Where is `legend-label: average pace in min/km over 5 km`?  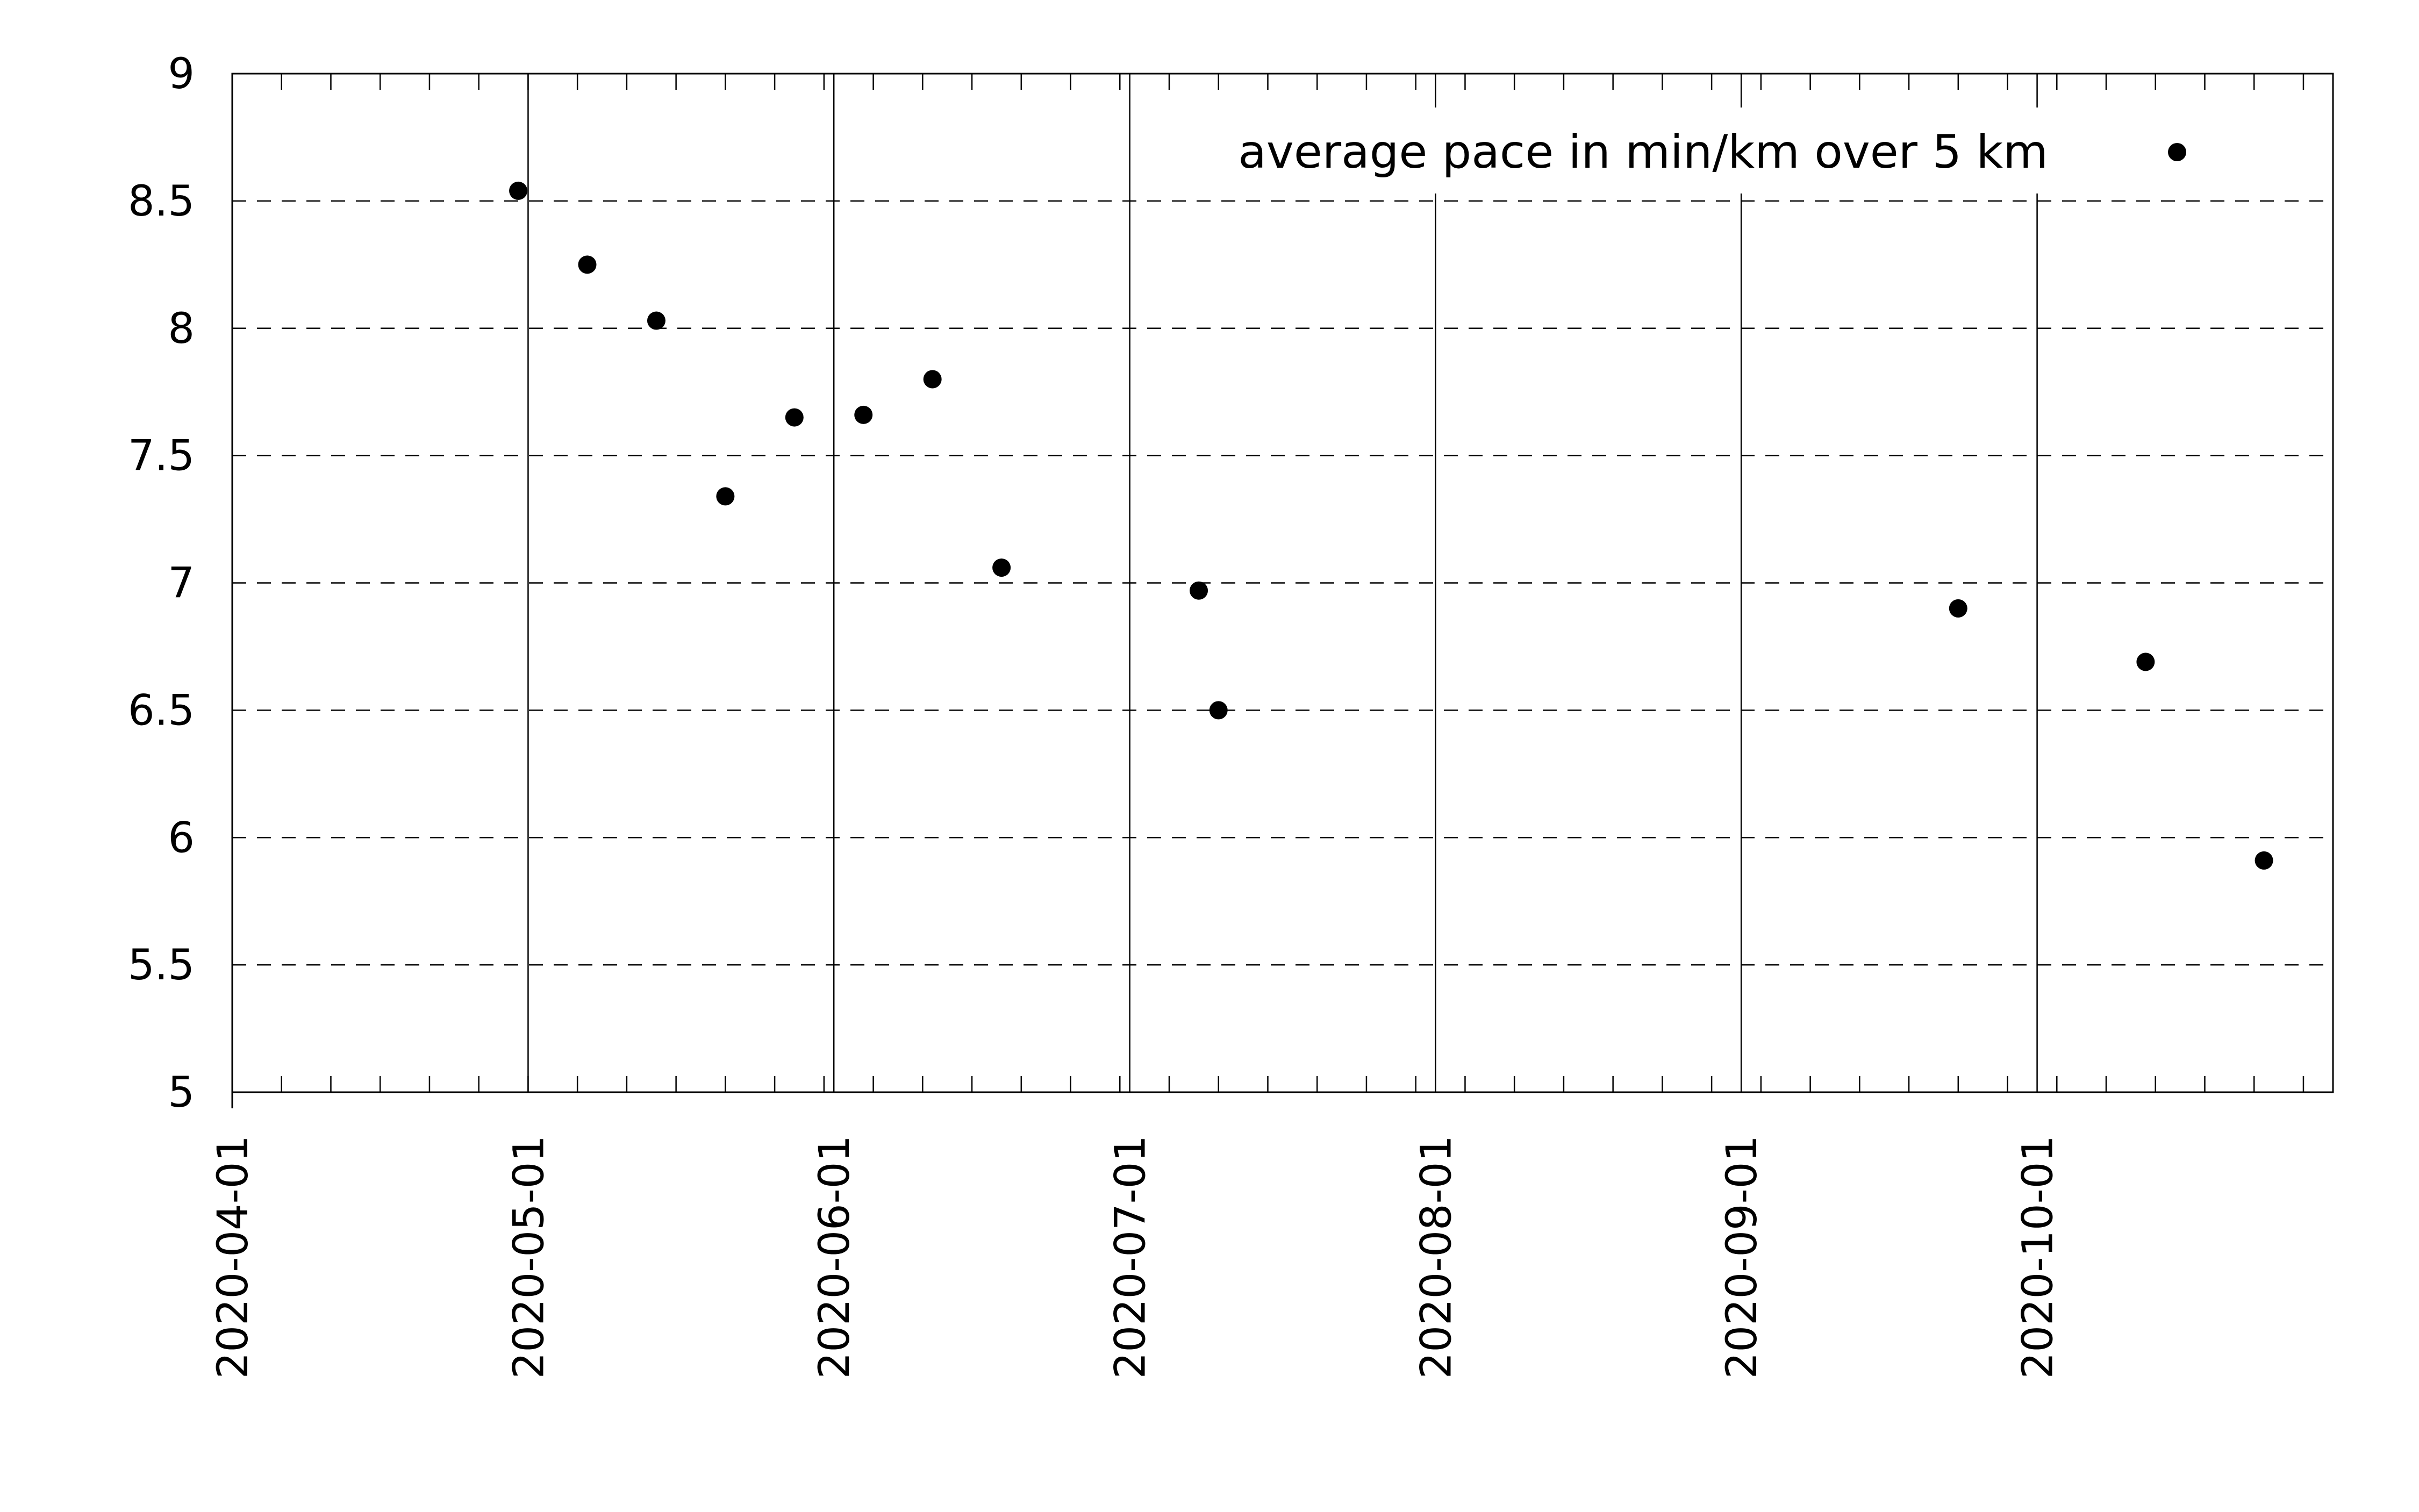 legend-label: average pace in min/km over 5 km is located at coordinates (1643, 152).